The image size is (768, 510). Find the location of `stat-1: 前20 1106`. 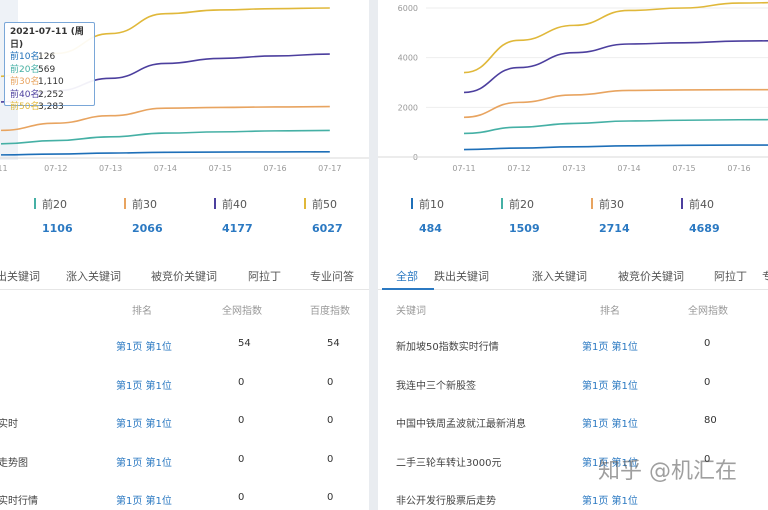

stat-1: 前20 1106 is located at coordinates (64, 215).